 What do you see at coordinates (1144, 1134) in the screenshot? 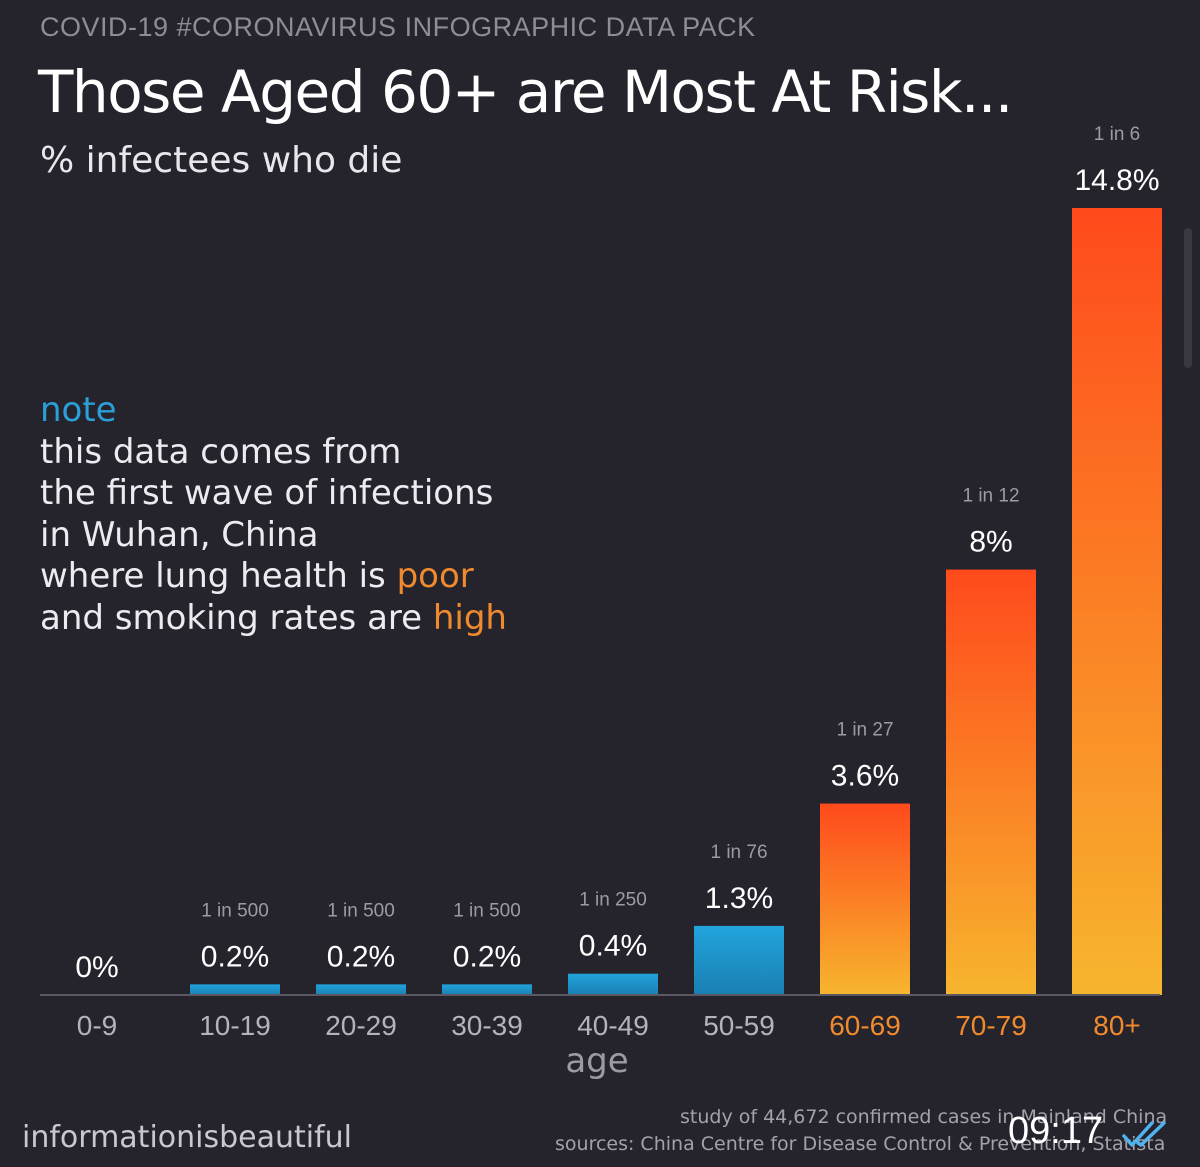
I see `double-check-icon` at bounding box center [1144, 1134].